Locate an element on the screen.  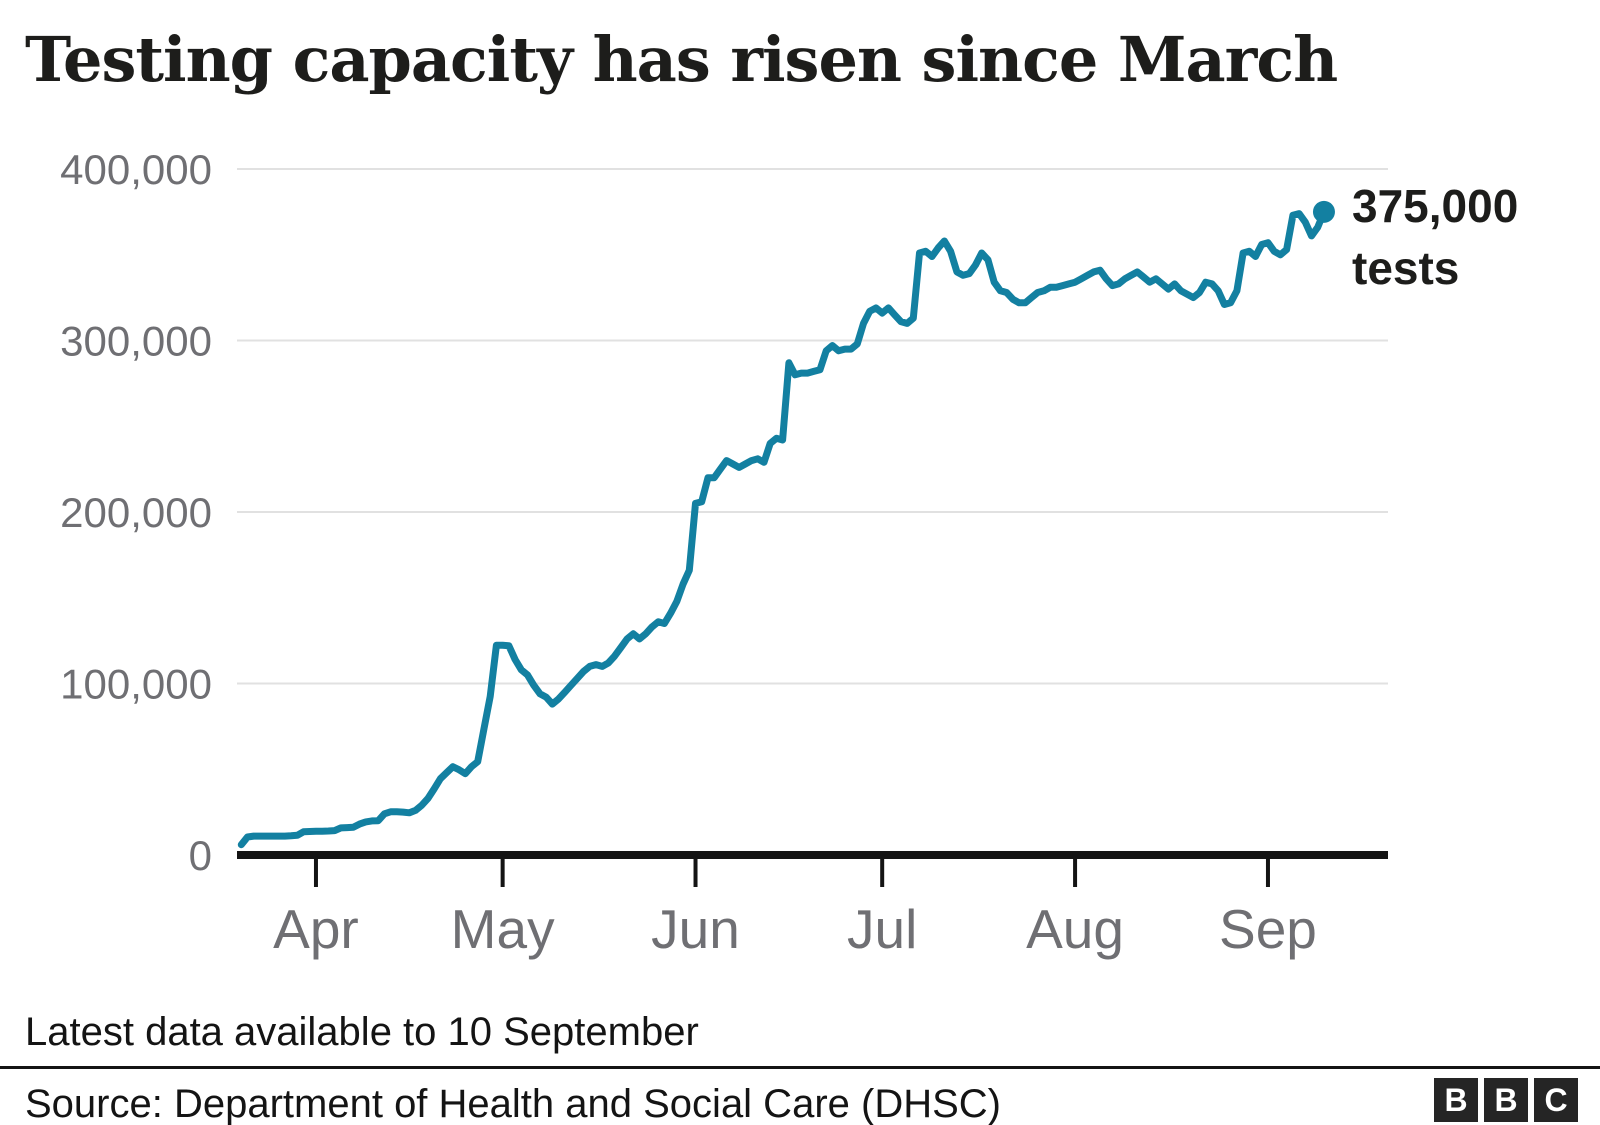
bbc-logo: B B C is located at coordinates (1506, 1100).